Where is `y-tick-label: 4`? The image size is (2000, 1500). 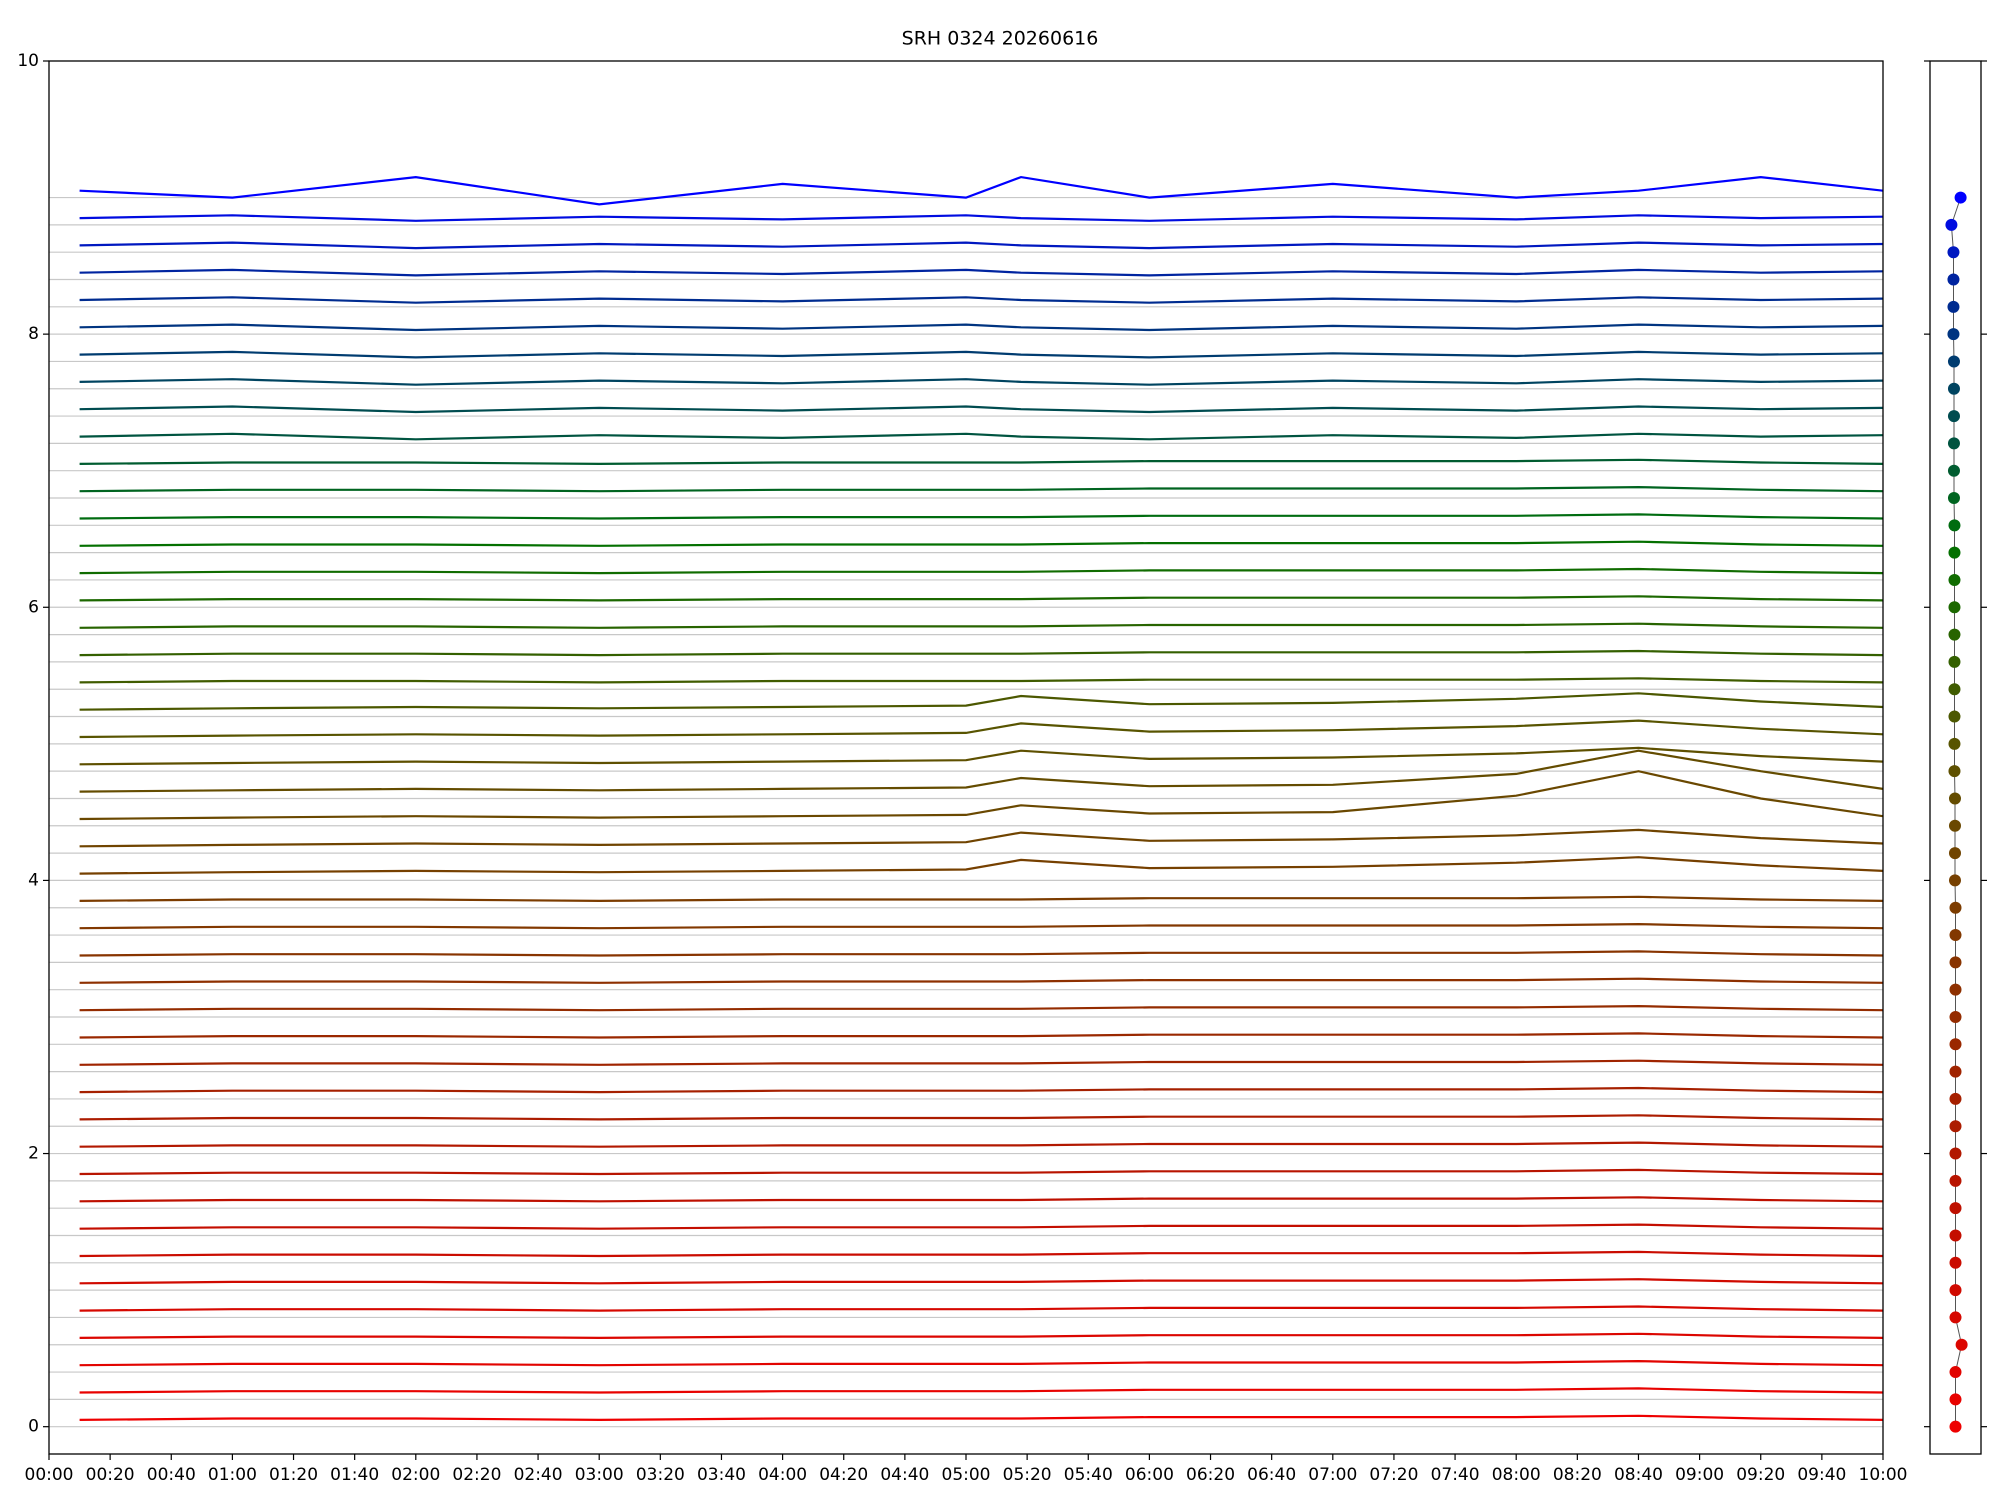 y-tick-label: 4 is located at coordinates (33, 880).